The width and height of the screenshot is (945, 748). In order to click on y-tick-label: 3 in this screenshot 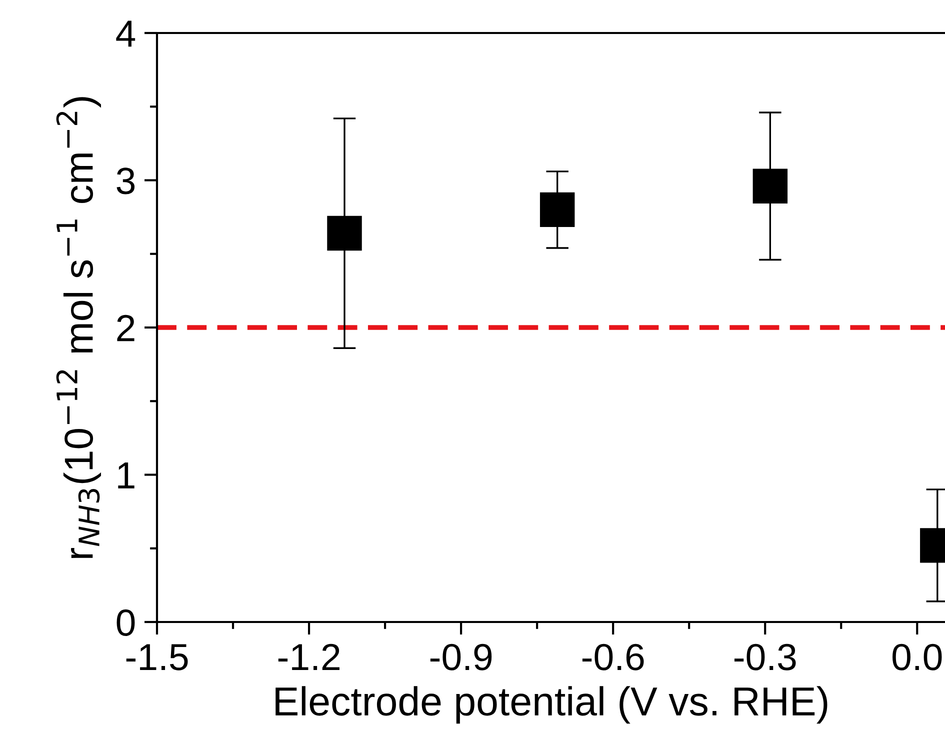, I will do `click(125, 181)`.